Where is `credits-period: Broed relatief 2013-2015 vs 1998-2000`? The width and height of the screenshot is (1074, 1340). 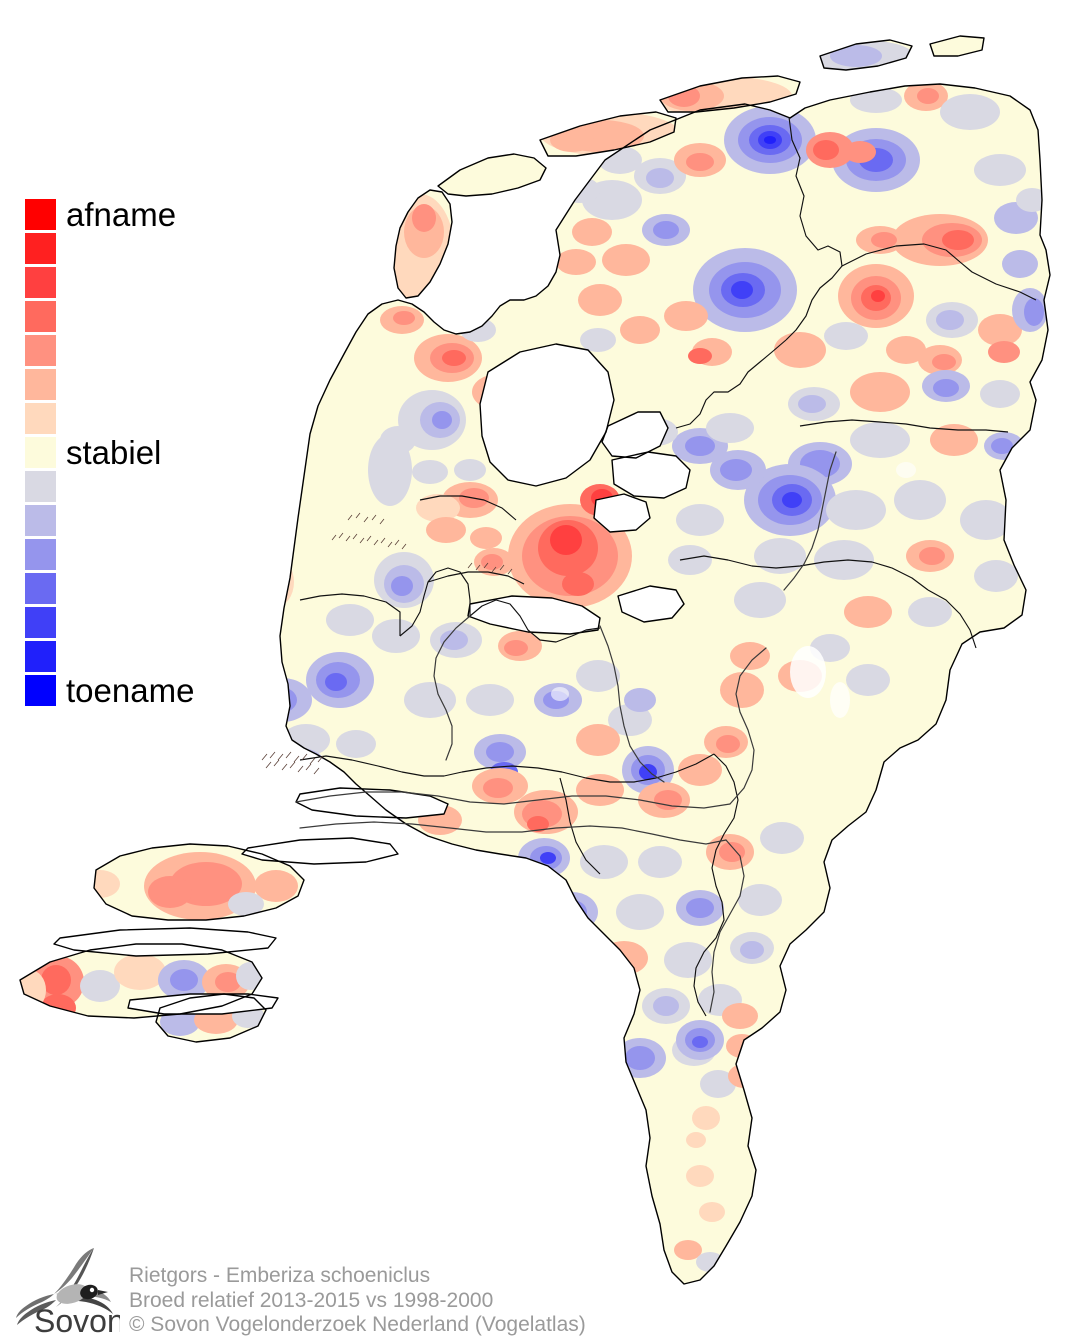 credits-period: Broed relatief 2013-2015 vs 1998-2000 is located at coordinates (311, 1300).